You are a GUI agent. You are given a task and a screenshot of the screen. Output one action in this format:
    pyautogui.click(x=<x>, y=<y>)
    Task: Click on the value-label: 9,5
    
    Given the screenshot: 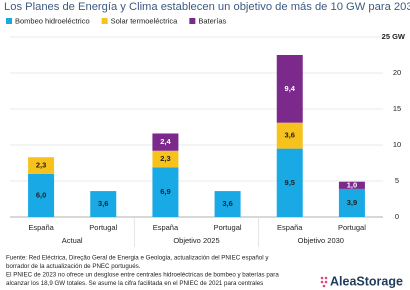 What is the action you would take?
    pyautogui.click(x=290, y=182)
    